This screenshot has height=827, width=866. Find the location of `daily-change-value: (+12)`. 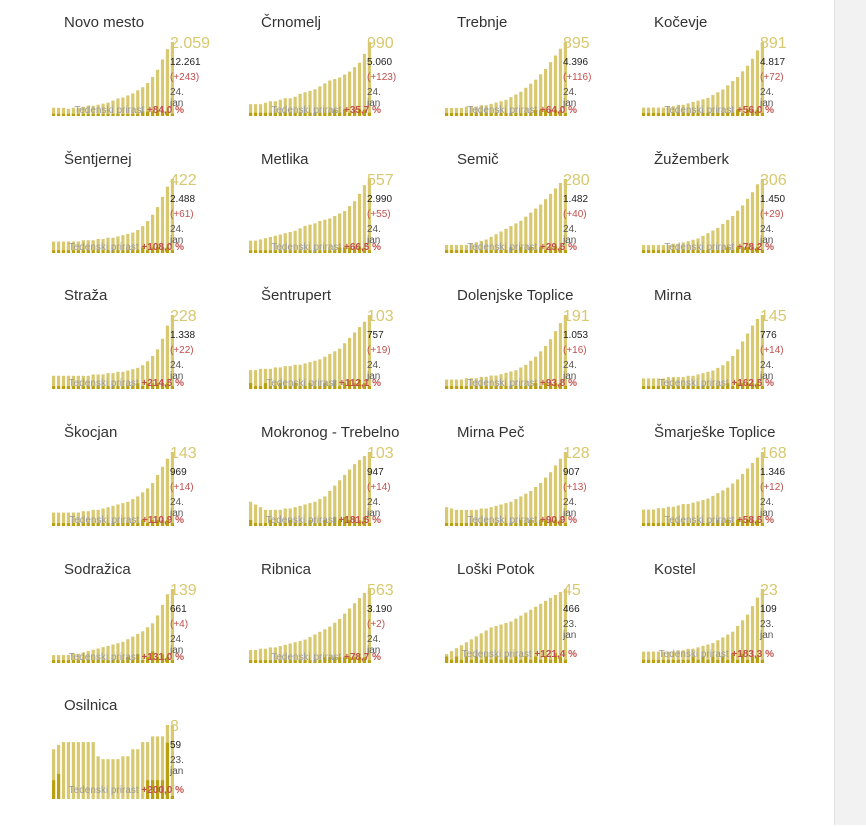

daily-change-value: (+12) is located at coordinates (772, 487).